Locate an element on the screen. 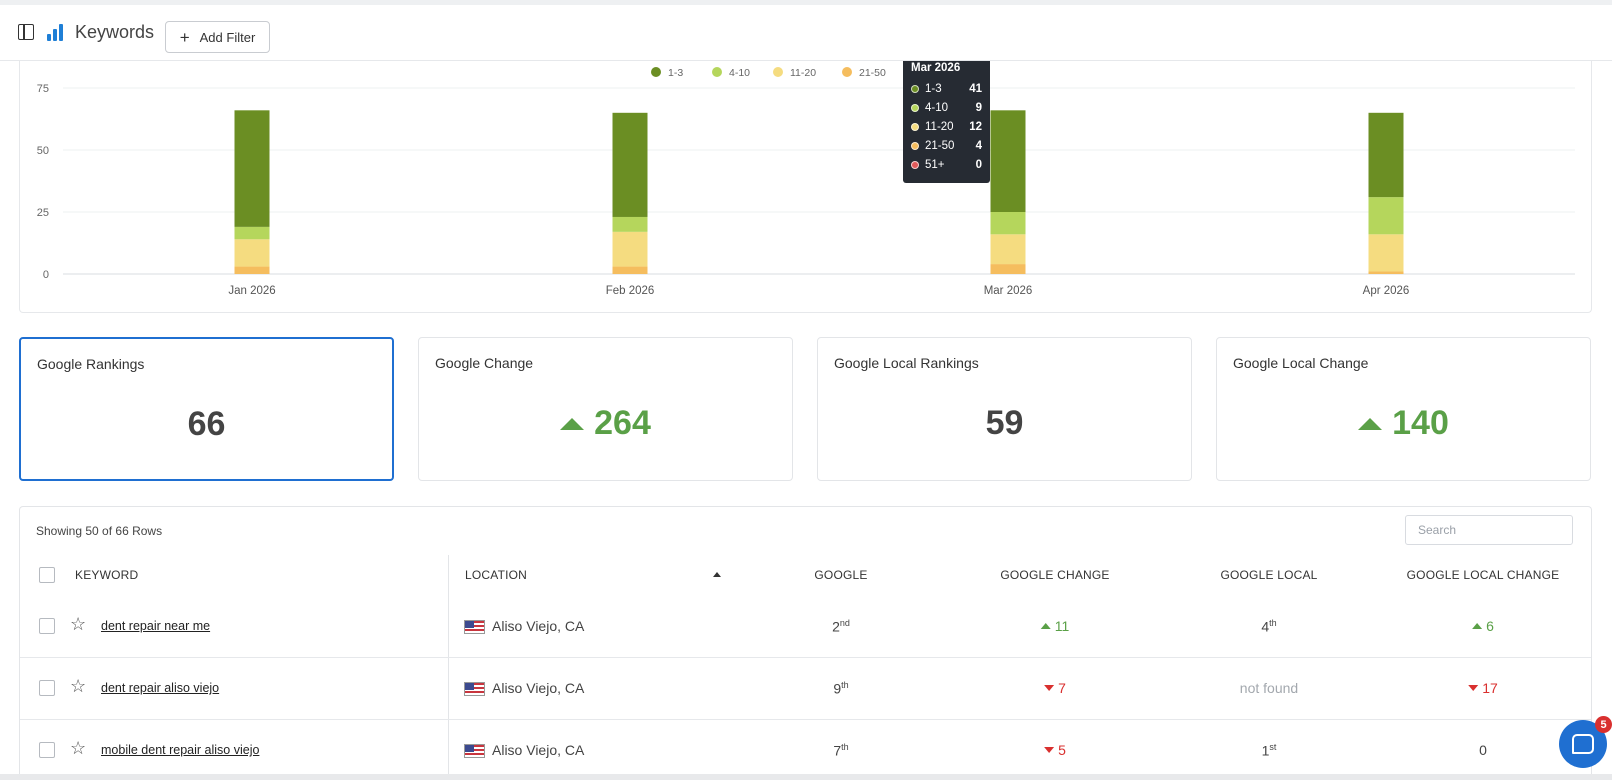 The width and height of the screenshot is (1612, 780). keyword-link: dent repair aliso viejo is located at coordinates (160, 688).